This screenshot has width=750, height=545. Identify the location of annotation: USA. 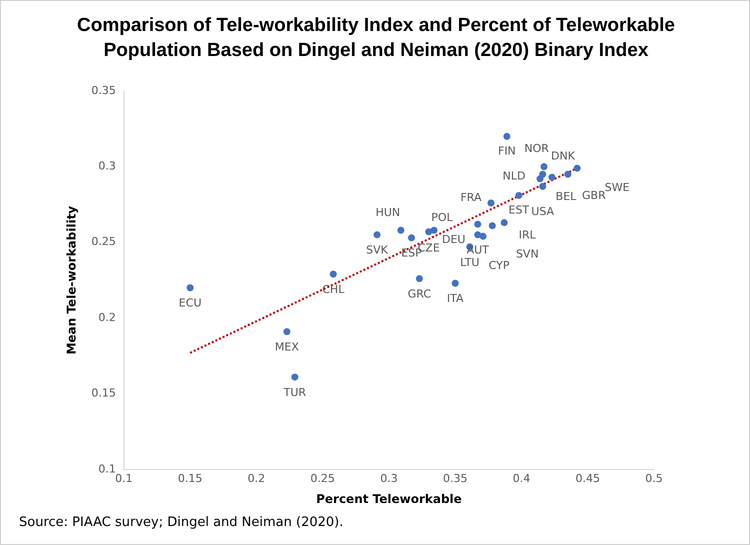
(543, 211).